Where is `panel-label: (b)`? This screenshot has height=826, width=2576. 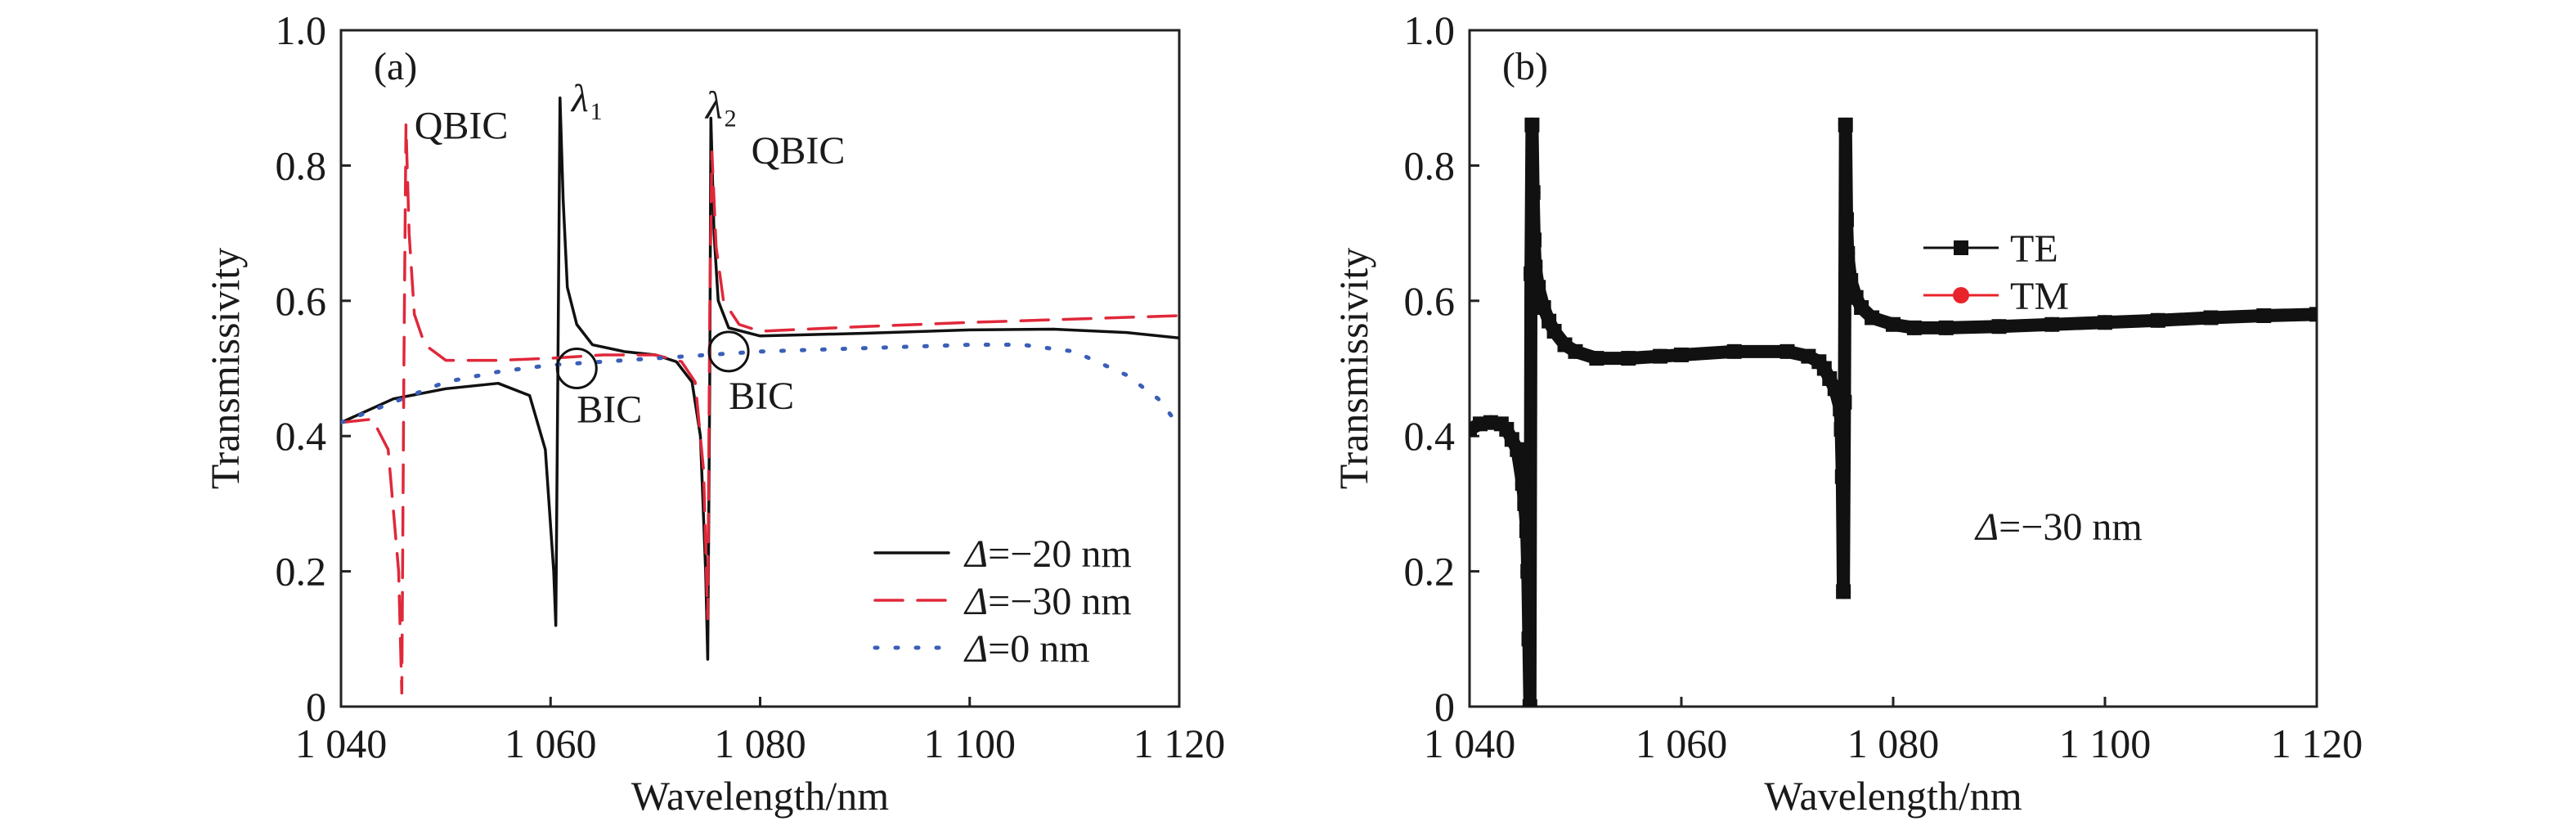
panel-label: (b) is located at coordinates (1525, 66).